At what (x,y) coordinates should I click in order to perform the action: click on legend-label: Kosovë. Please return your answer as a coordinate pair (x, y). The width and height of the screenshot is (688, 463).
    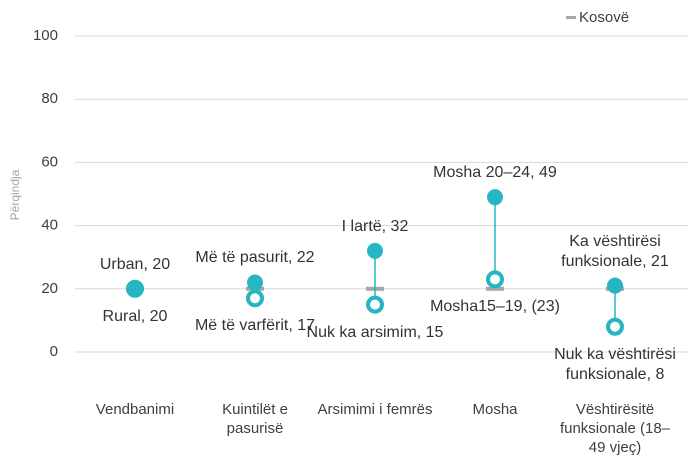
    Looking at the image, I should click on (604, 17).